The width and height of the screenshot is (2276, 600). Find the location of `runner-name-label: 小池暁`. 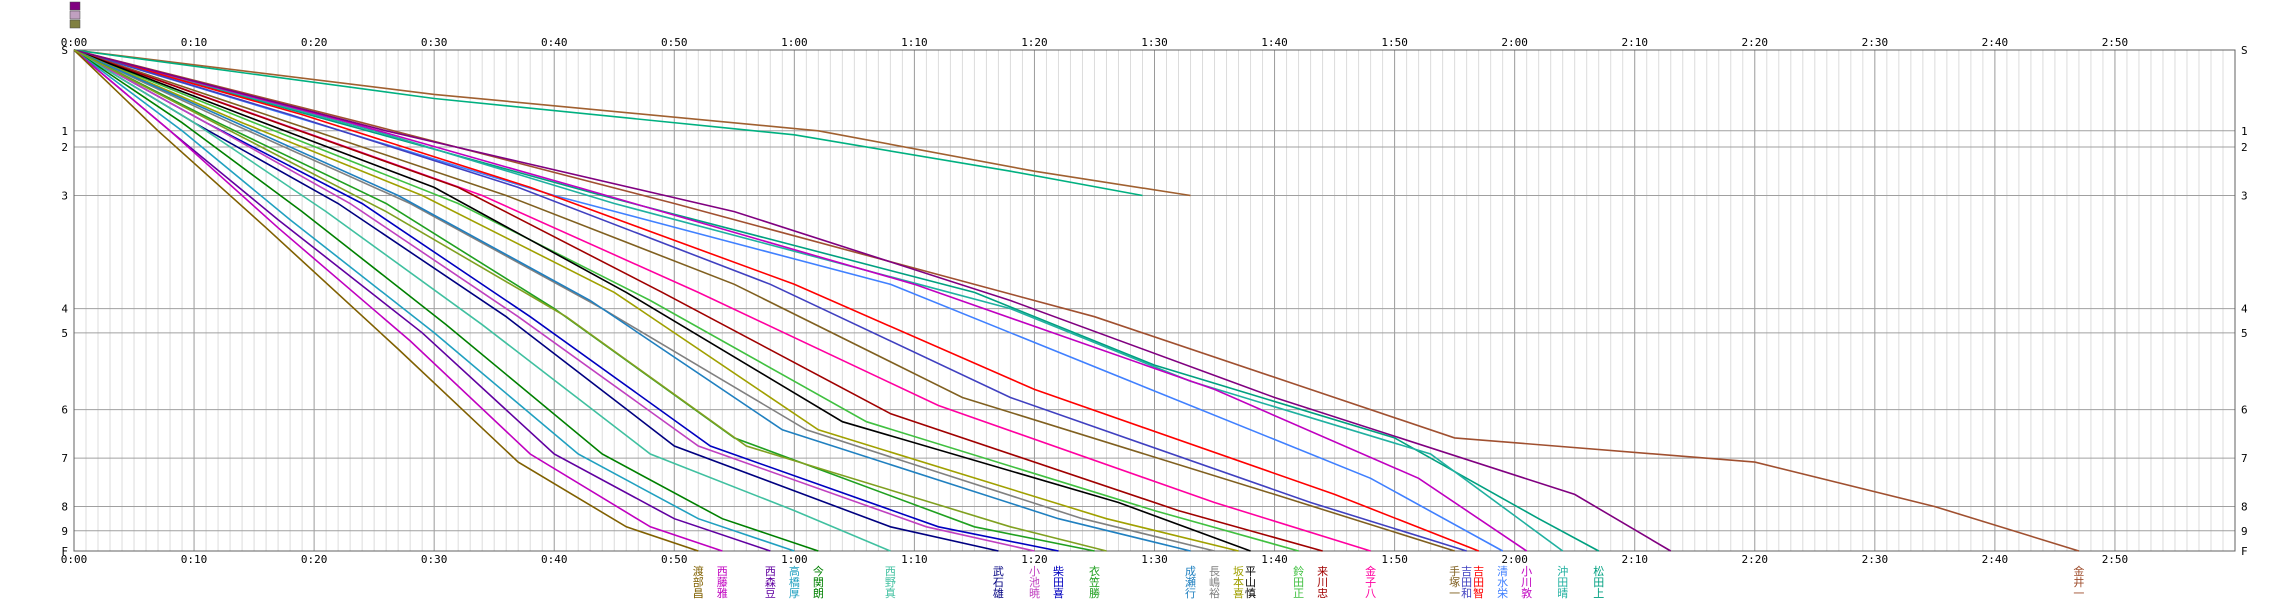

runner-name-label: 小池暁 is located at coordinates (1034, 582).